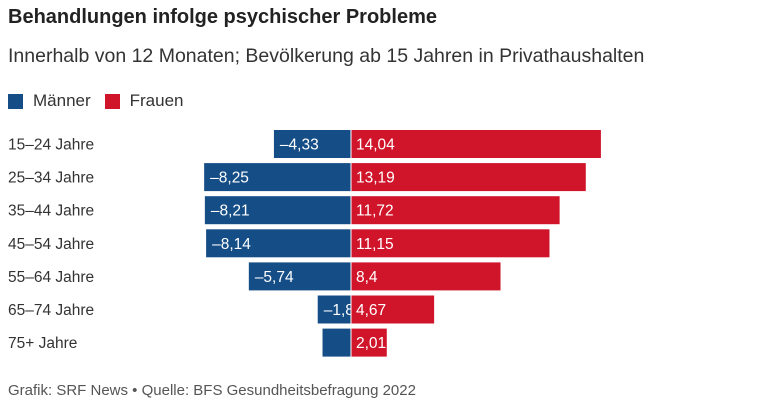 This screenshot has width=768, height=412. I want to click on legend: Männer Frauen, so click(103, 101).